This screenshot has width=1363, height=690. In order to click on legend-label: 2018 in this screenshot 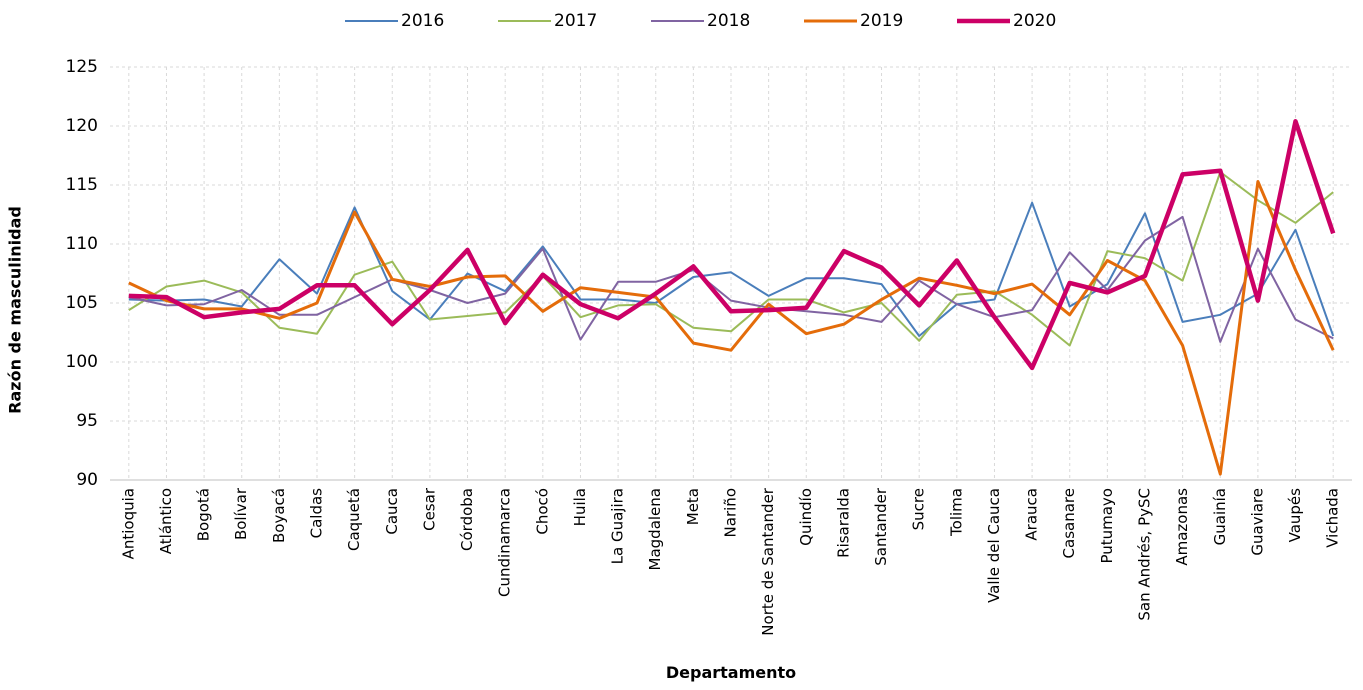, I will do `click(728, 21)`.